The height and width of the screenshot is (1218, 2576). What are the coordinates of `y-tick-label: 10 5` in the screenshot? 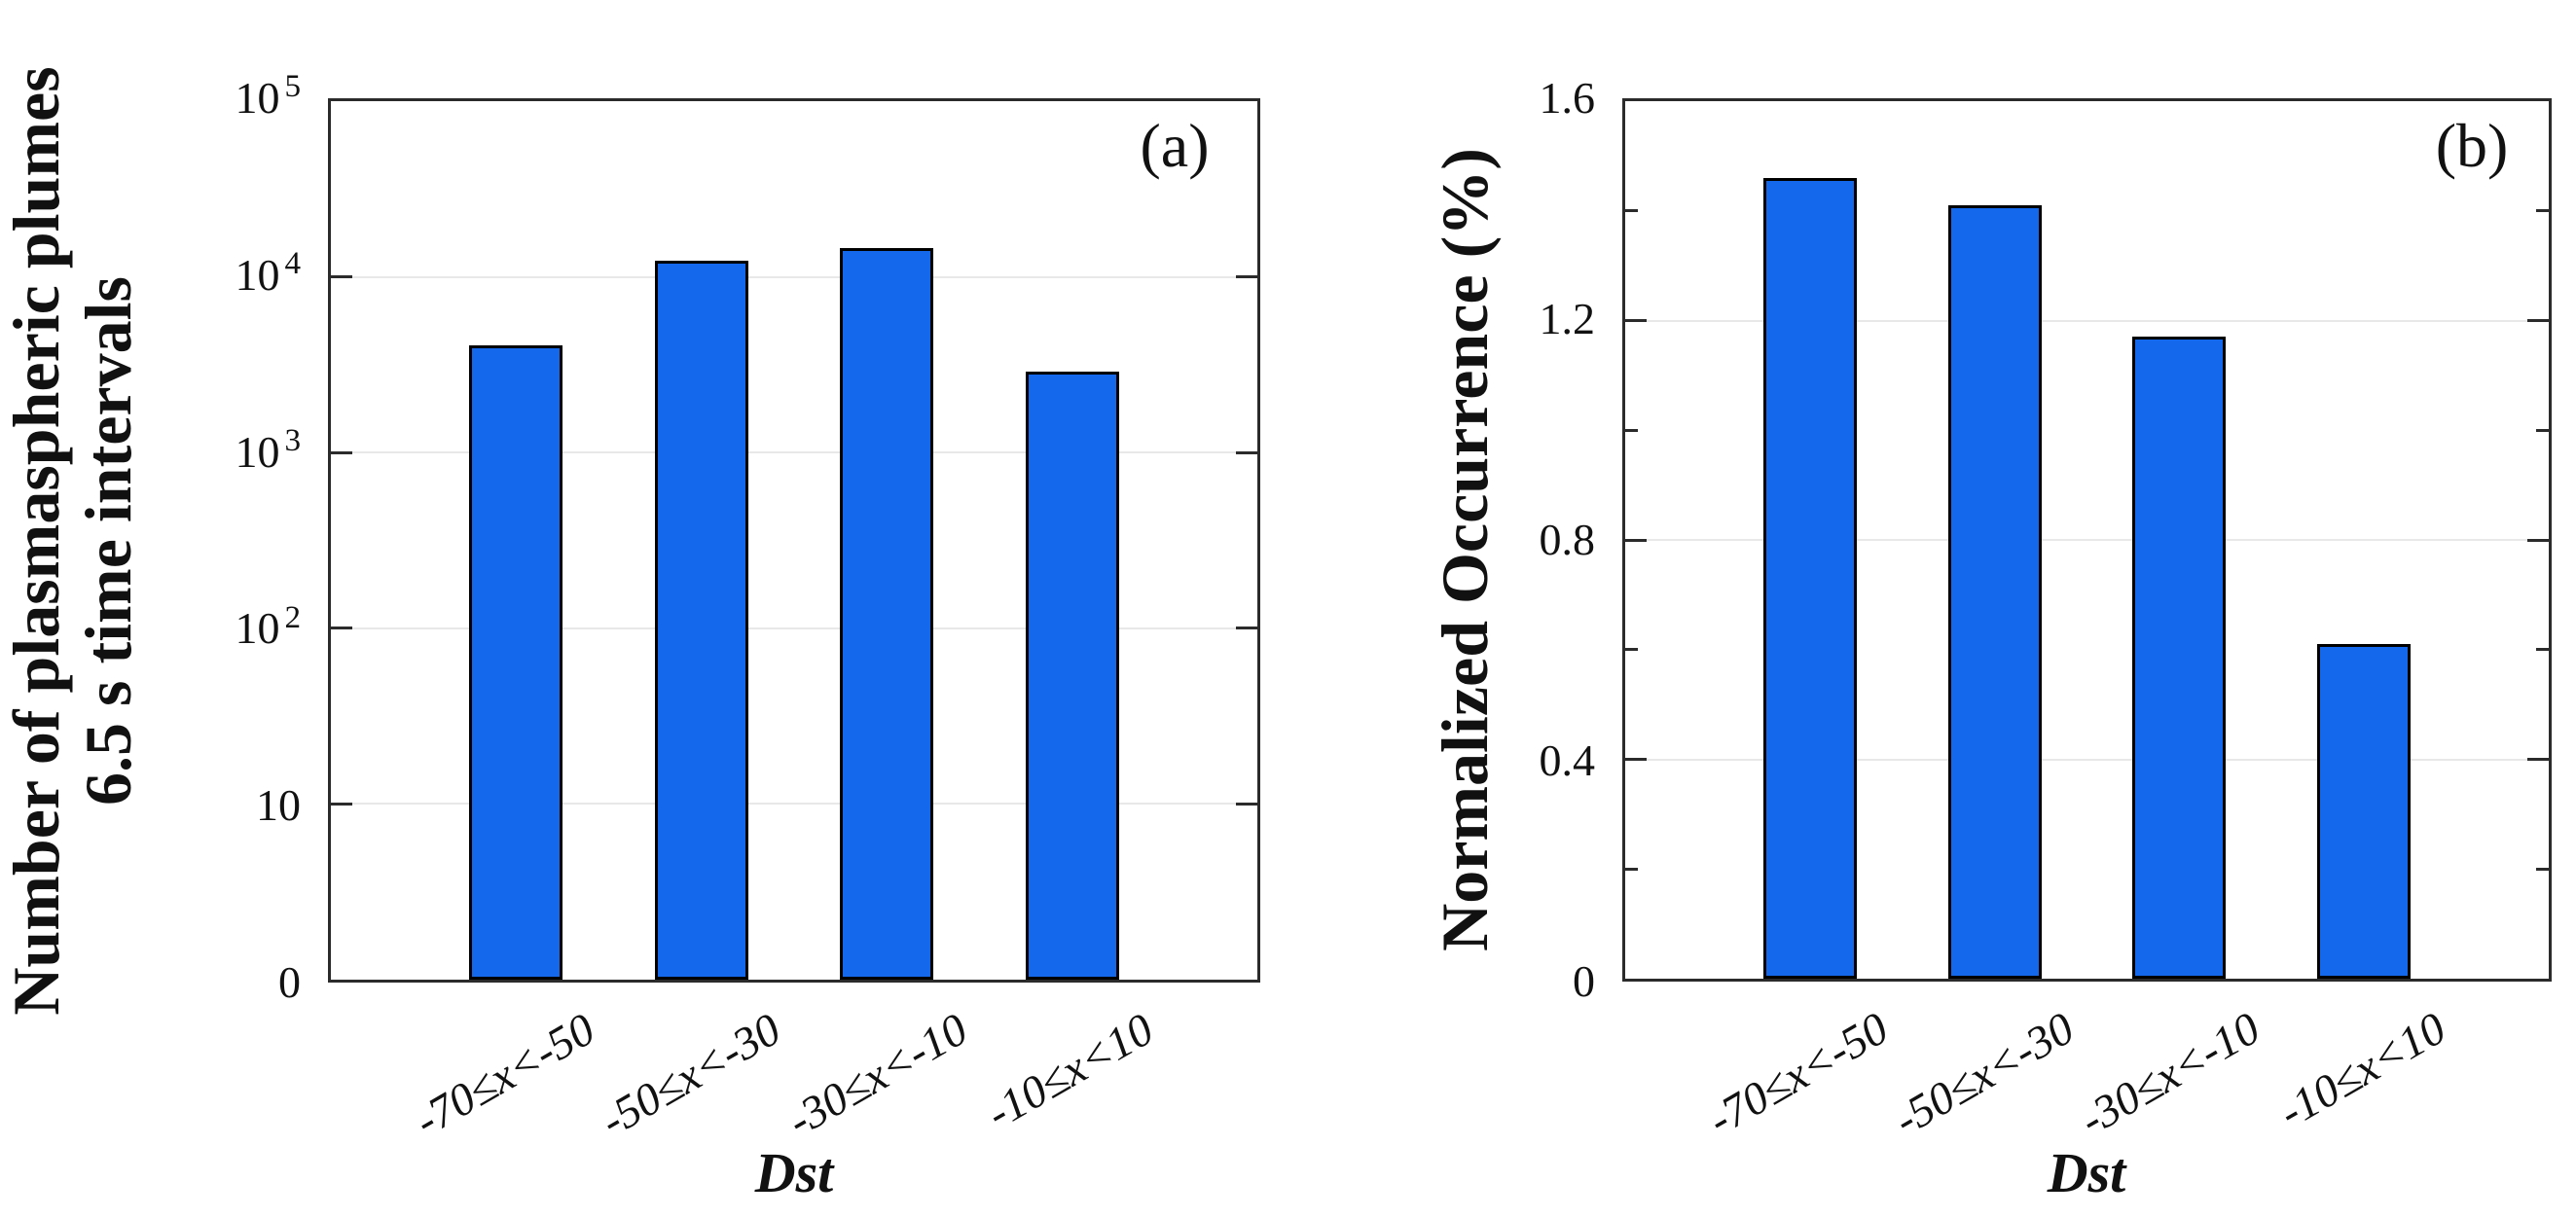 It's located at (193, 98).